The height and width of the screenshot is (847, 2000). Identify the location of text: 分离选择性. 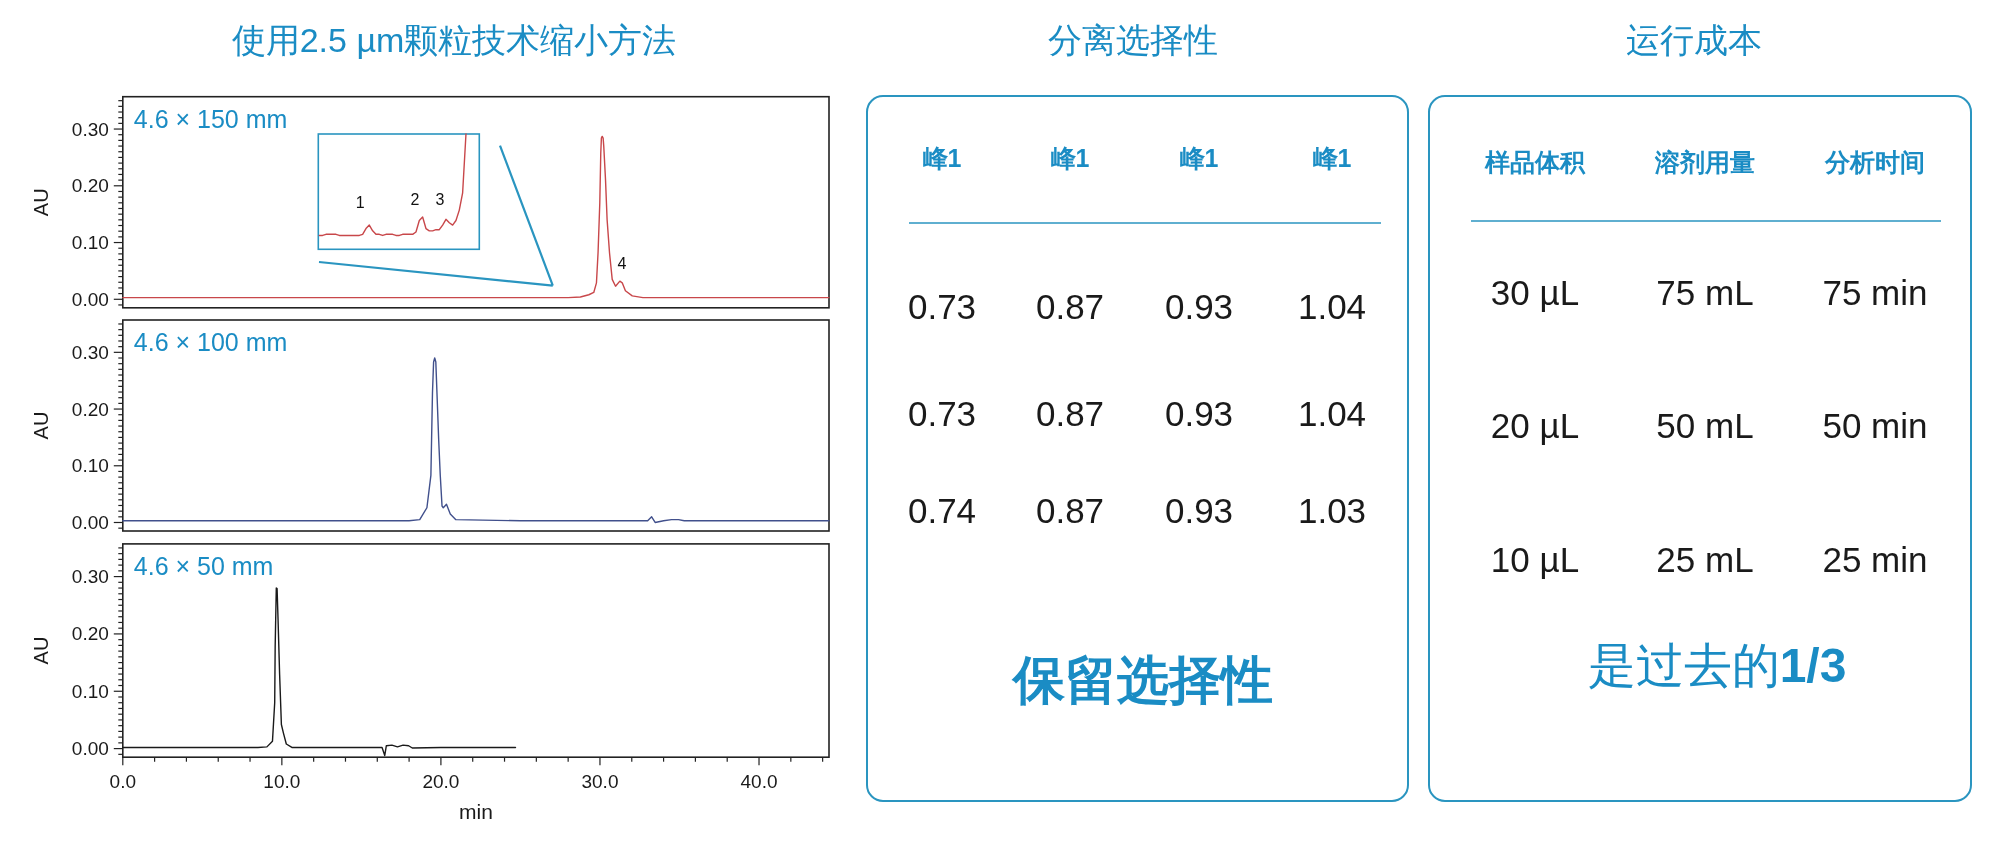
(1133, 40).